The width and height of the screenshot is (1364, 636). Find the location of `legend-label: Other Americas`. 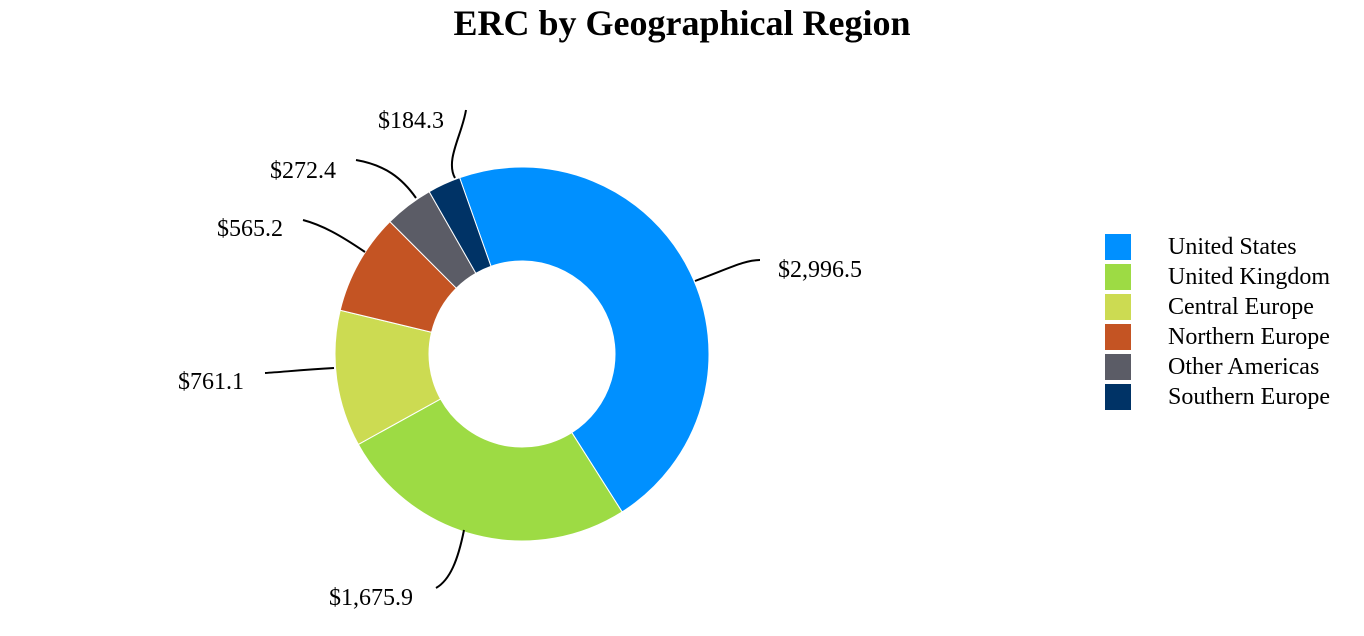

legend-label: Other Americas is located at coordinates (1244, 366).